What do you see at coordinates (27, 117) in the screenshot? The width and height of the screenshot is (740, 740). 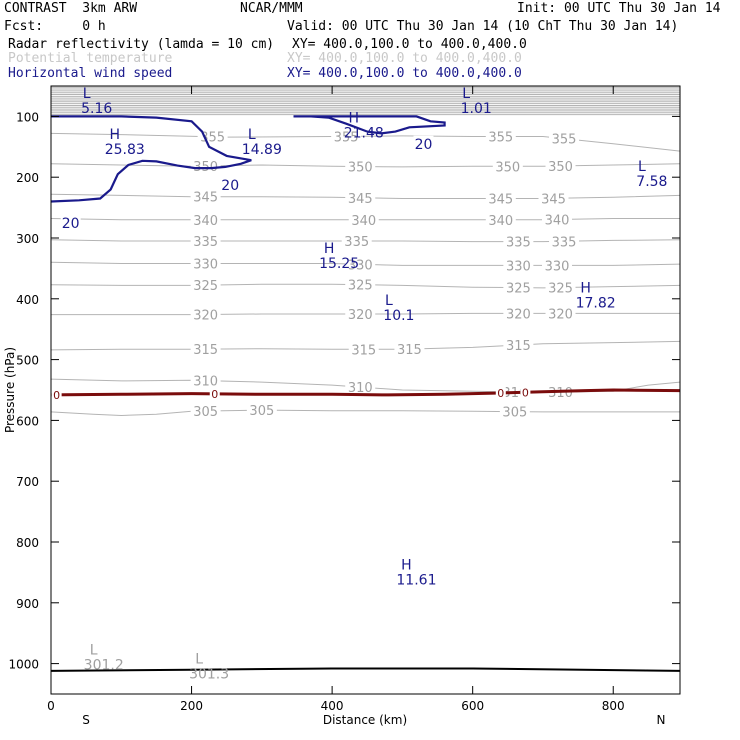 I see `y-tick-label: 100` at bounding box center [27, 117].